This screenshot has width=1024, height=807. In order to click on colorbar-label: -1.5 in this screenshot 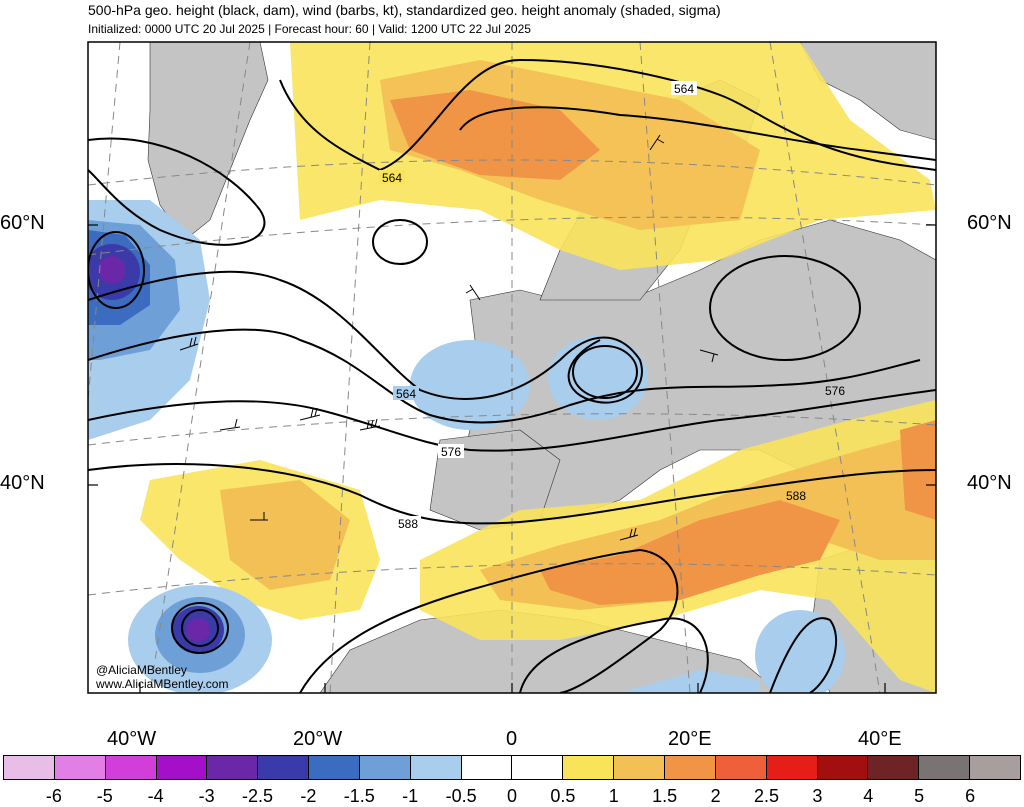, I will do `click(359, 796)`.